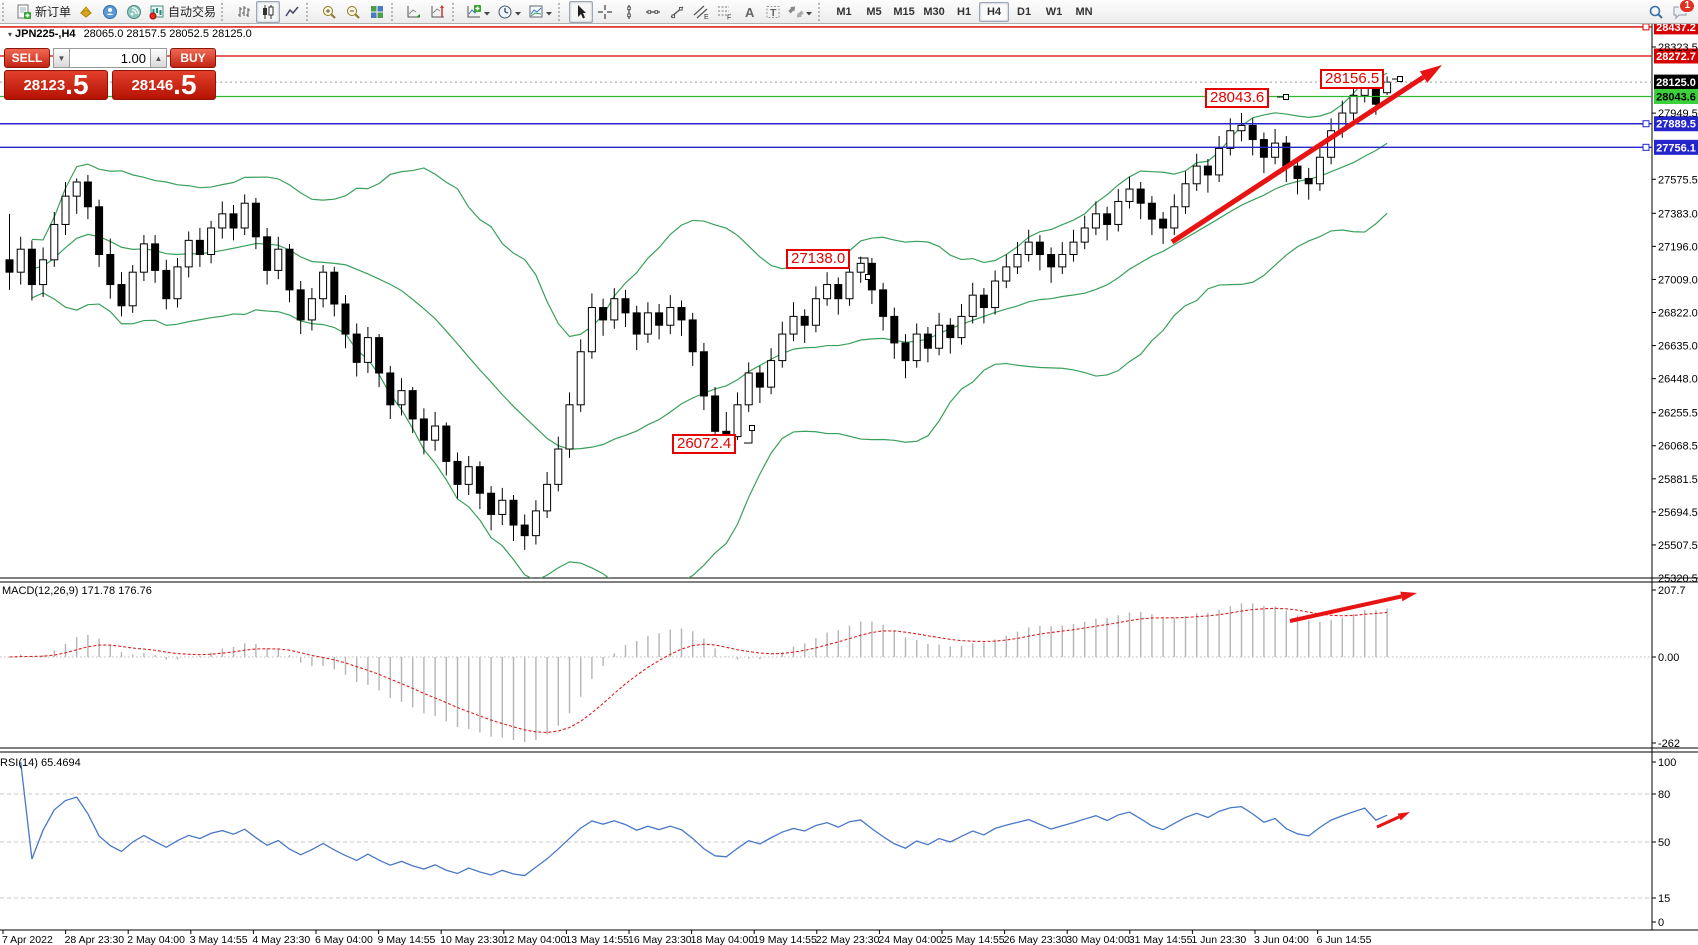 The height and width of the screenshot is (945, 1698). Describe the element at coordinates (1669, 744) in the screenshot. I see `macd-axis-label: -262` at that location.